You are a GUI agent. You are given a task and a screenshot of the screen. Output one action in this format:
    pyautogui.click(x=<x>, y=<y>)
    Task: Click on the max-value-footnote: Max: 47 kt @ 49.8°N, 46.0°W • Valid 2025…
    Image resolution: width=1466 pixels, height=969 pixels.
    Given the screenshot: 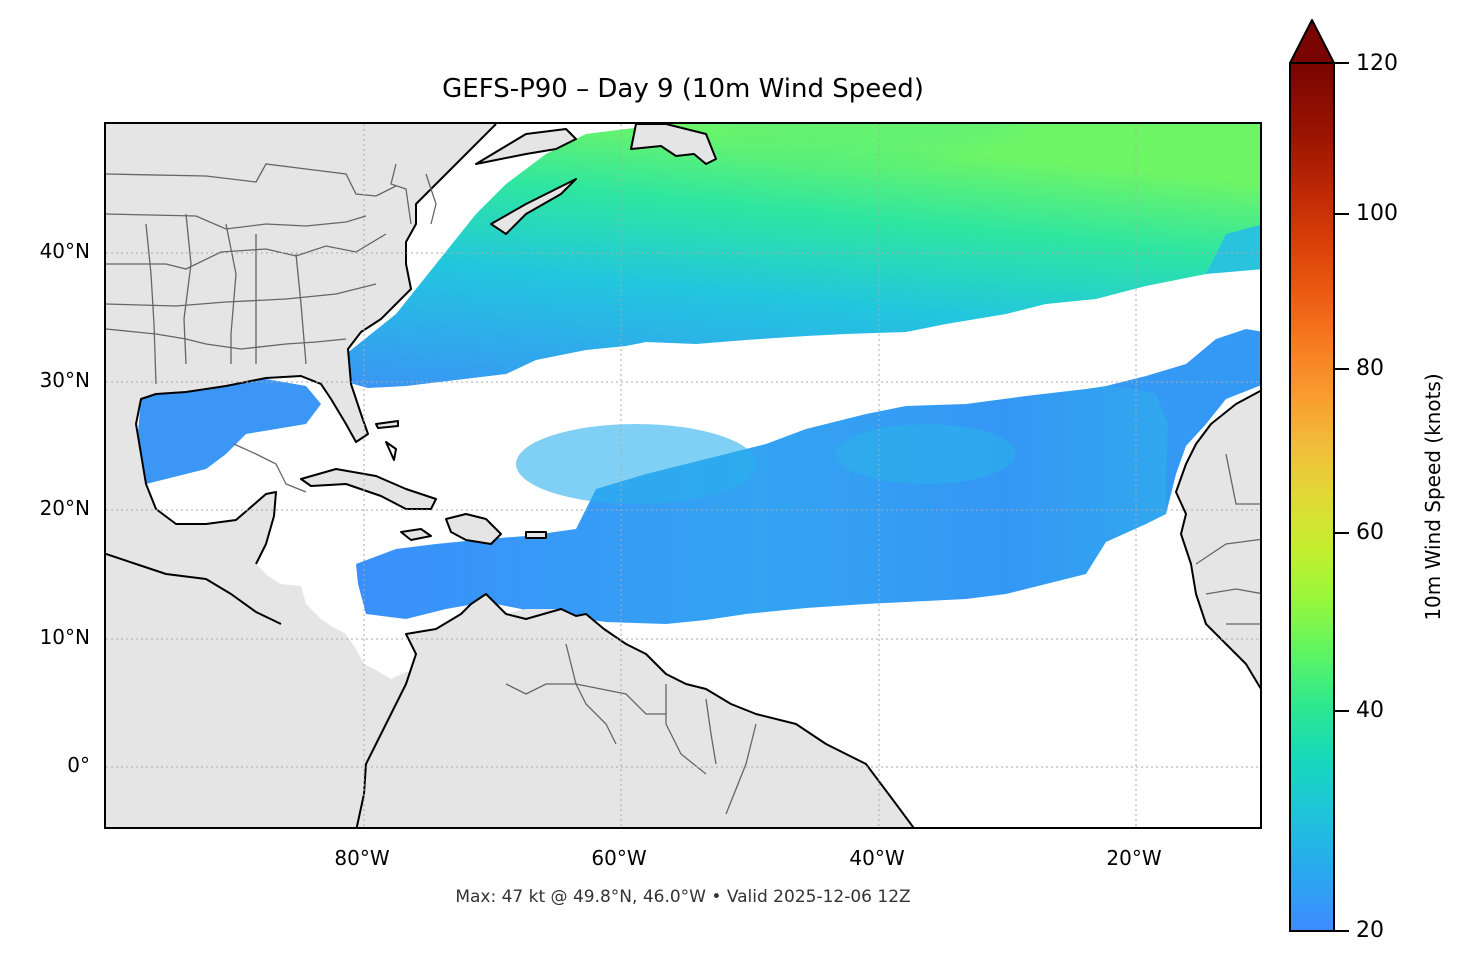 What is the action you would take?
    pyautogui.click(x=683, y=897)
    